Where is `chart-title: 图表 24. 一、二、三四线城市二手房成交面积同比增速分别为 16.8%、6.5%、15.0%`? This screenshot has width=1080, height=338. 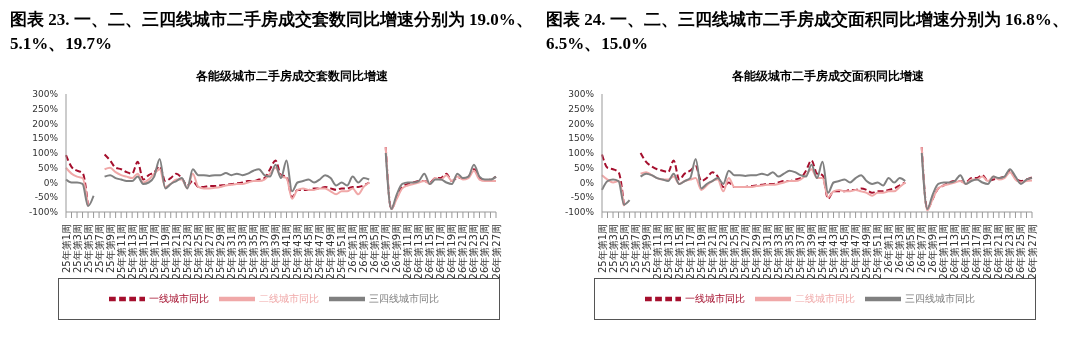
chart-title: 图表 24. 一、二、三四线城市二手房成交面积同比增速分别为 16.8%、6.5%、15.0% is located at coordinates (807, 32).